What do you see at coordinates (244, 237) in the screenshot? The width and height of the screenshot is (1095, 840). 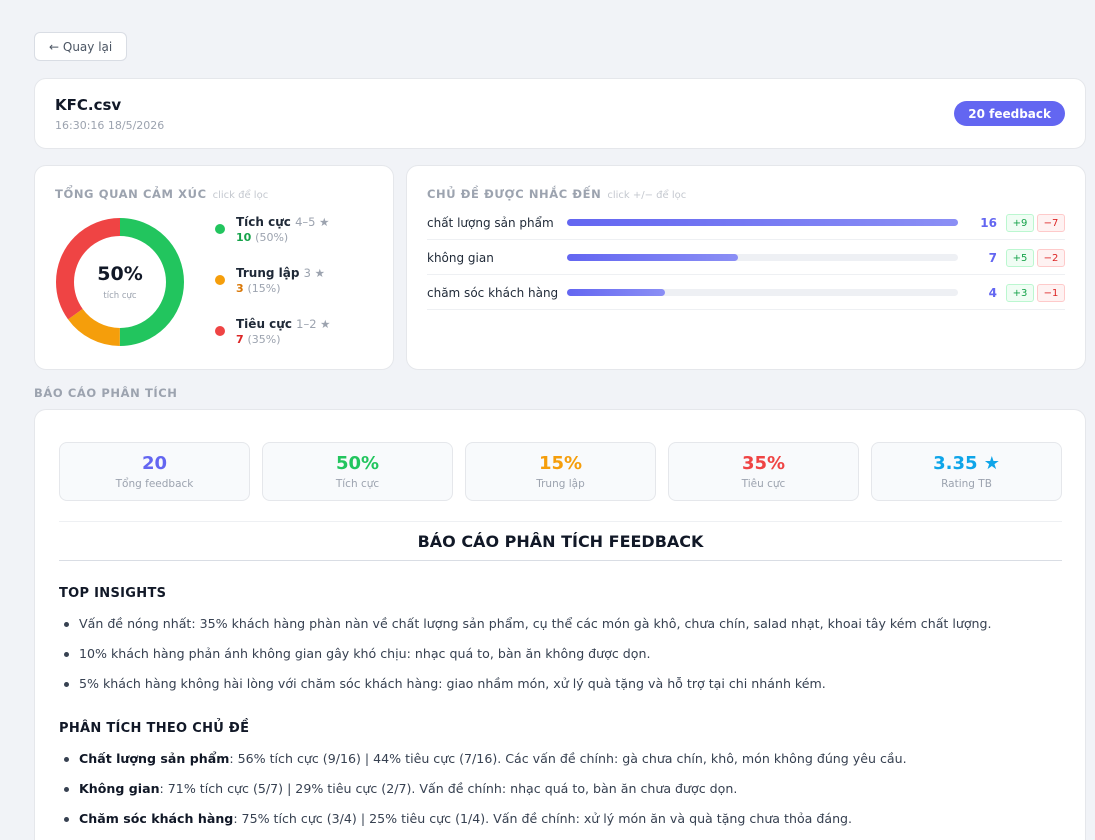 I see `legend-count-positive: 10` at bounding box center [244, 237].